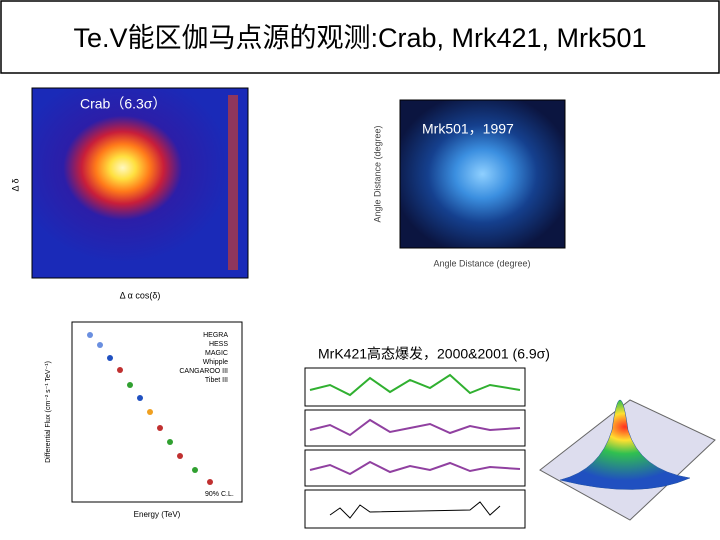 The width and height of the screenshot is (720, 540). What do you see at coordinates (215, 335) in the screenshot?
I see `legend-entry: HEGRA` at bounding box center [215, 335].